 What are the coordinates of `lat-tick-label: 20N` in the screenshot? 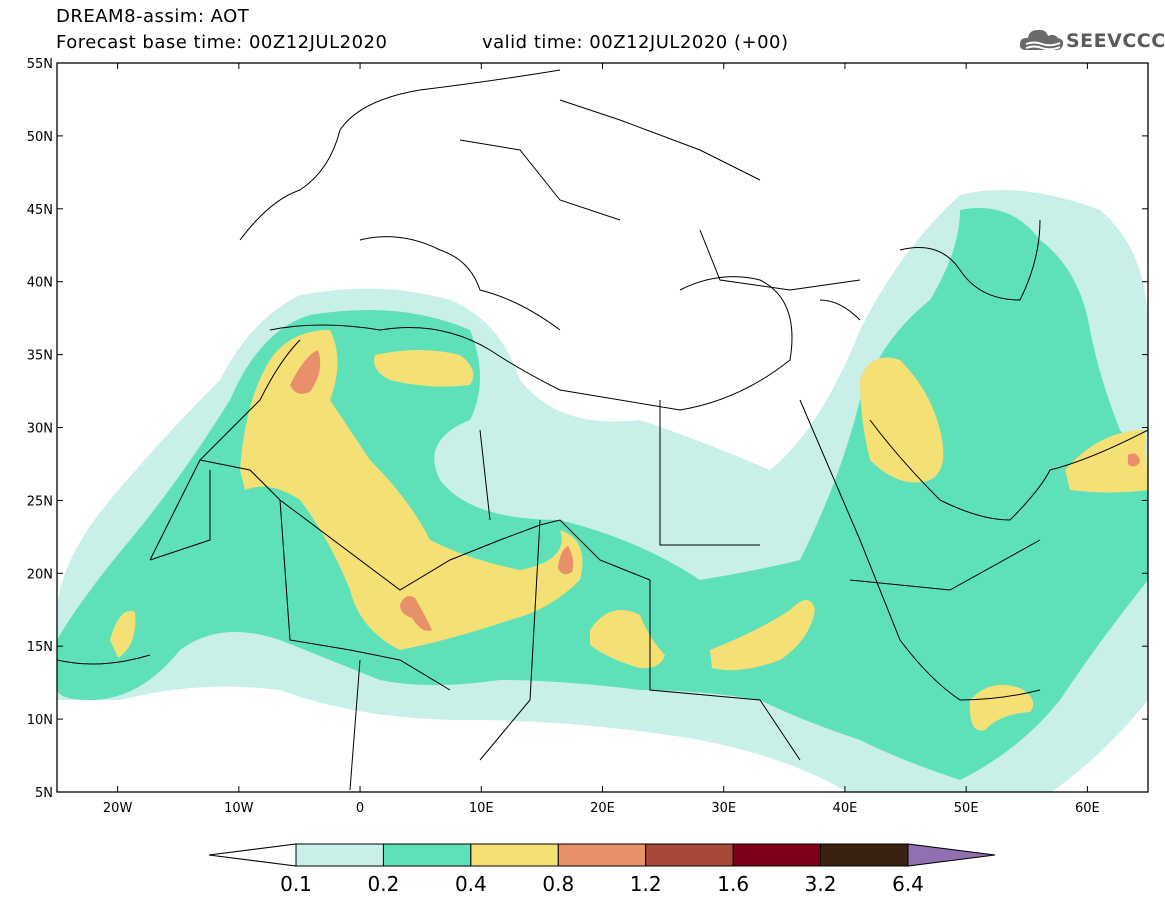 It's located at (40, 574).